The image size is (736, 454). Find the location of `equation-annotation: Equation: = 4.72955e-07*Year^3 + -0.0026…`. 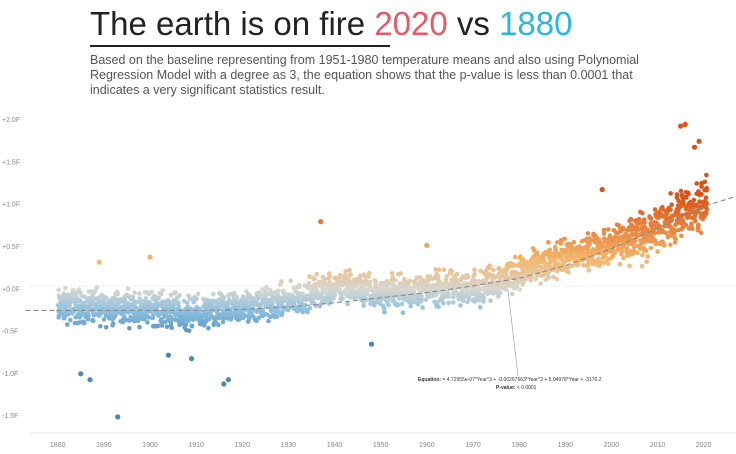

equation-annotation: Equation: = 4.72955e-07*Year^3 + -0.0026… is located at coordinates (510, 380).